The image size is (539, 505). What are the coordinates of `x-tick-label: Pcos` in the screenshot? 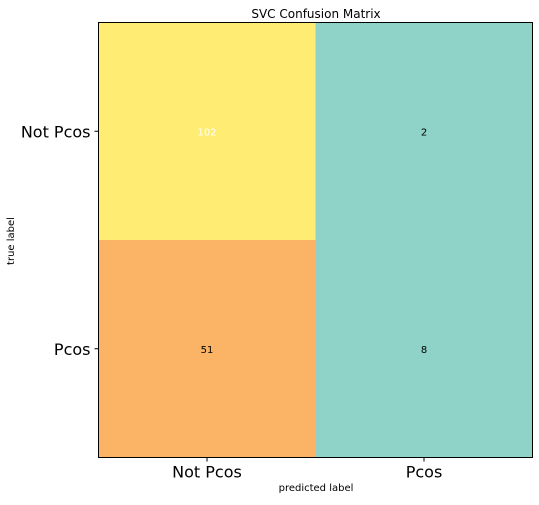 It's located at (424, 472).